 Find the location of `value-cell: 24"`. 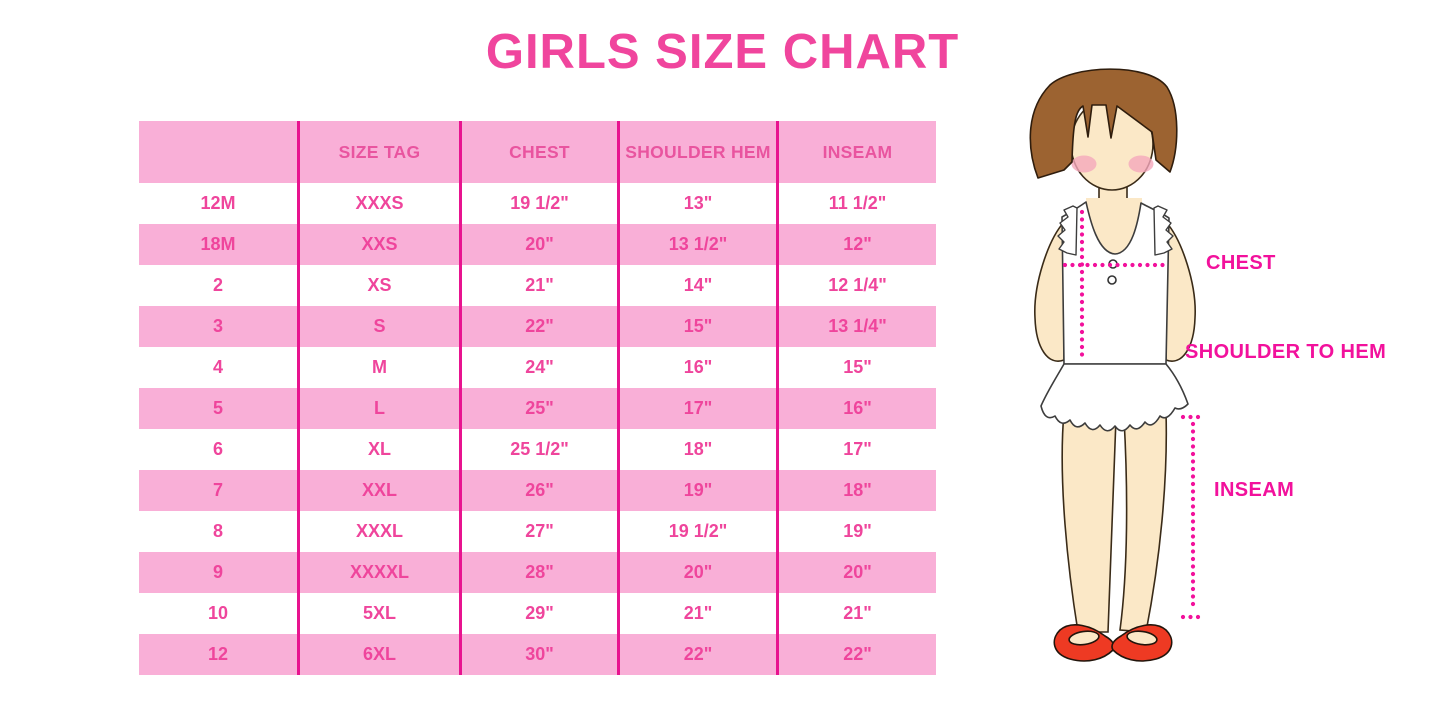

value-cell: 24" is located at coordinates (538, 367).